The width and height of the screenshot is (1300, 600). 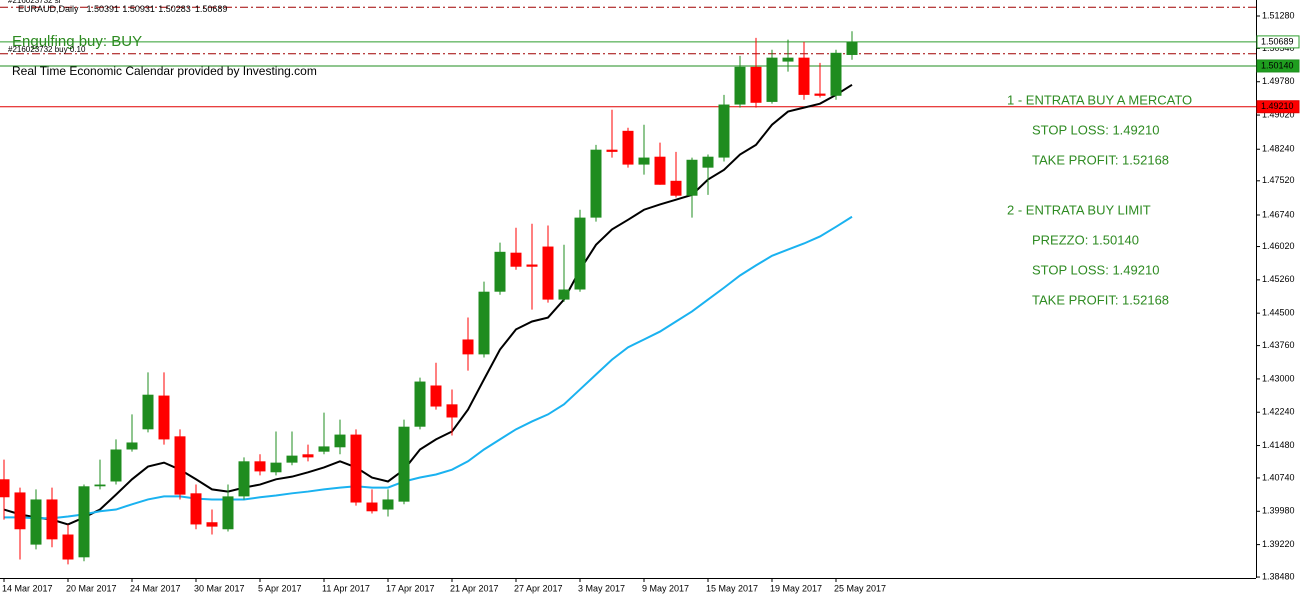 What do you see at coordinates (1079, 209) in the screenshot?
I see `annotation: 2 - ENTRATA BUY LIMIT` at bounding box center [1079, 209].